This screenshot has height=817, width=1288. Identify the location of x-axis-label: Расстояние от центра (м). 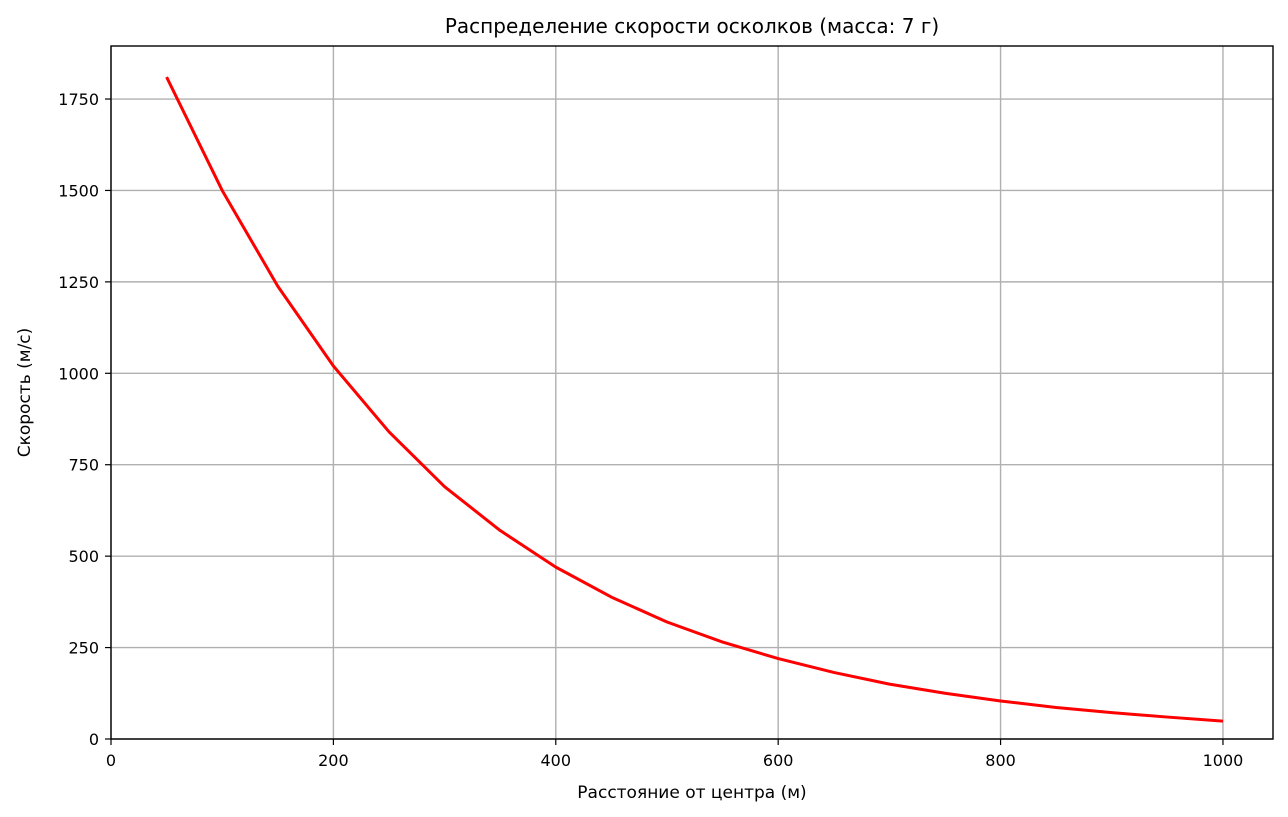
(691, 793).